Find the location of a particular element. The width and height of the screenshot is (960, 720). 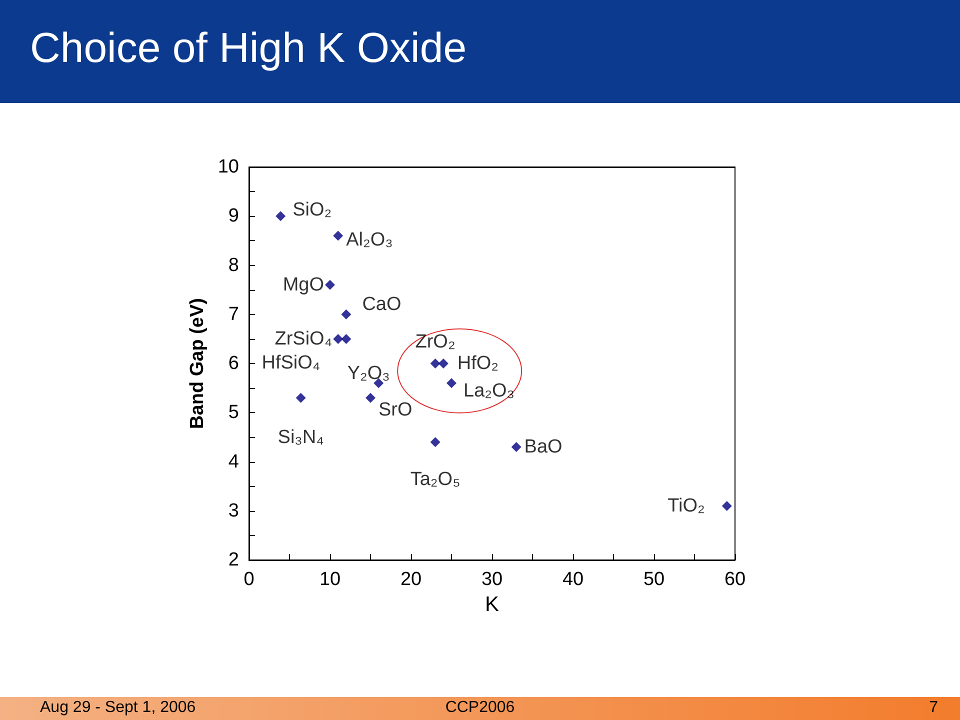

y-tick-label: 8 is located at coordinates (233, 265).